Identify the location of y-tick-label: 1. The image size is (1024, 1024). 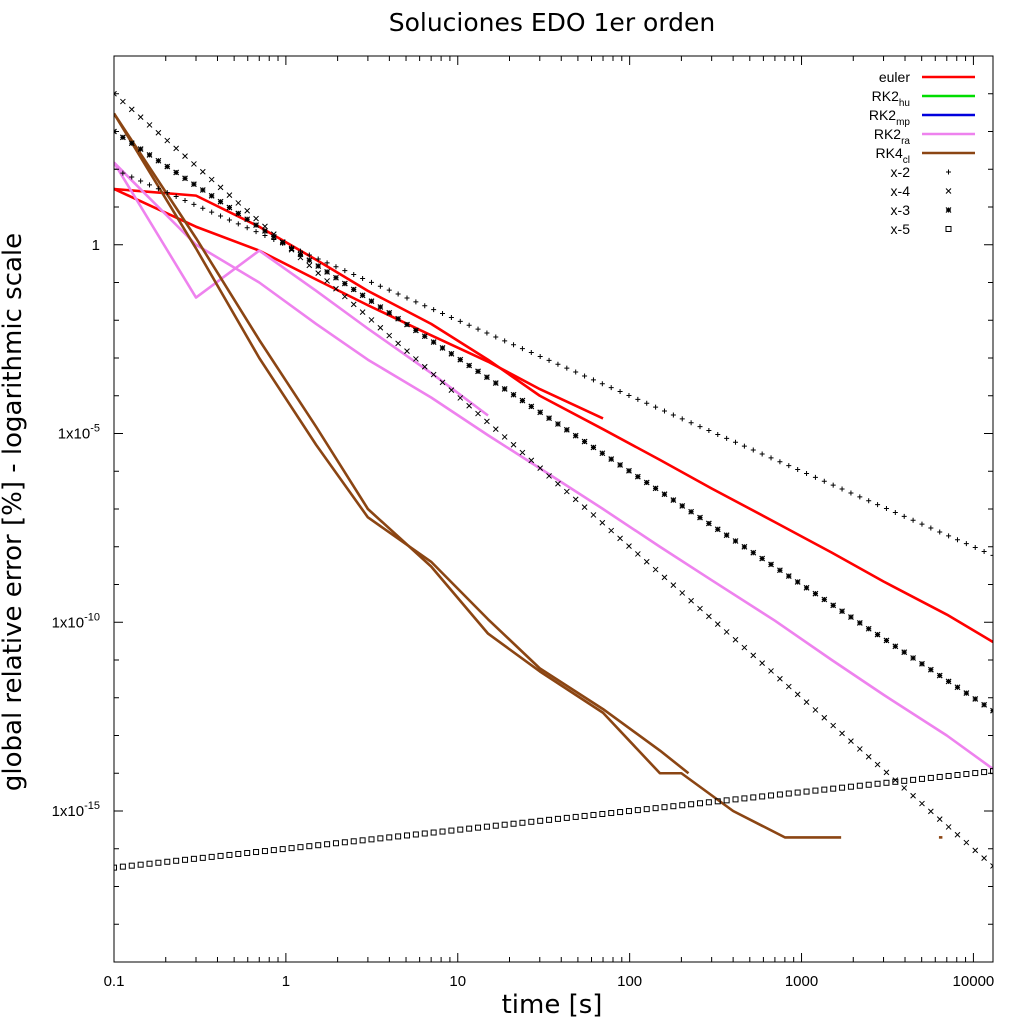
(96, 245).